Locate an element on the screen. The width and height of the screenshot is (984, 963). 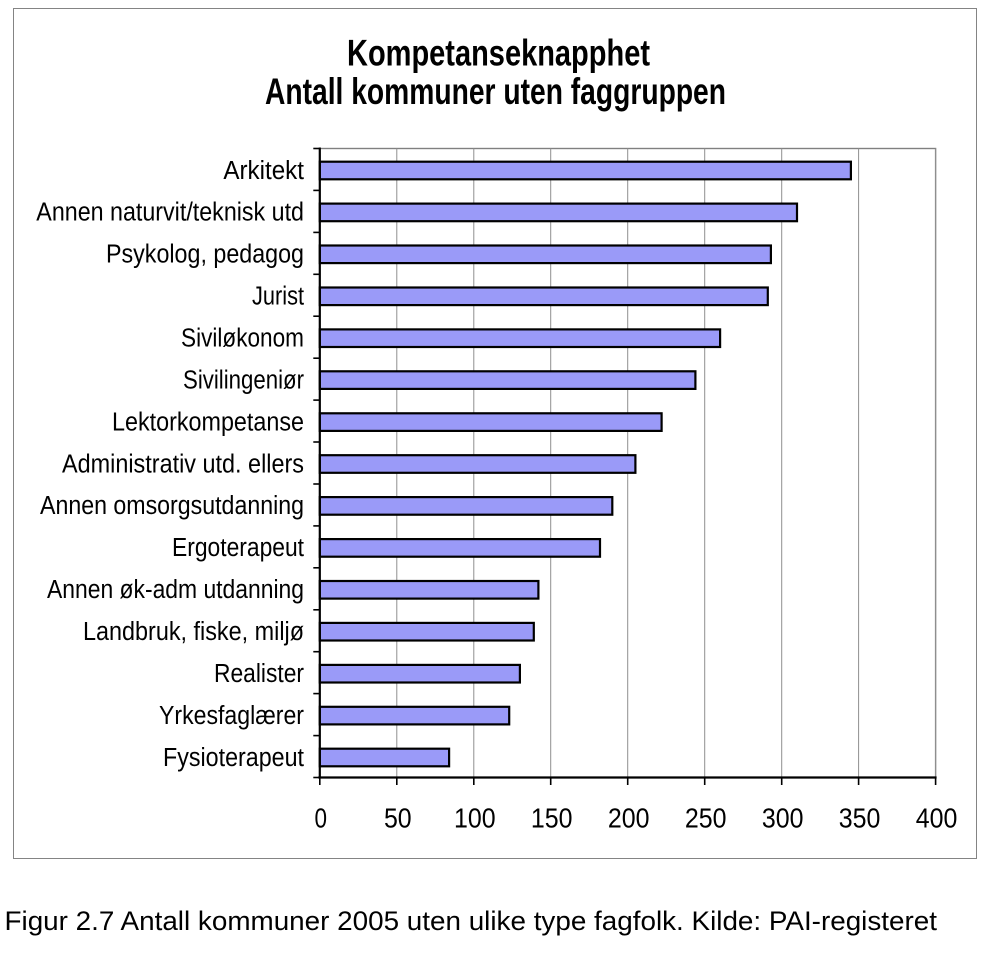
svg-text: Jurist is located at coordinates (278, 297).